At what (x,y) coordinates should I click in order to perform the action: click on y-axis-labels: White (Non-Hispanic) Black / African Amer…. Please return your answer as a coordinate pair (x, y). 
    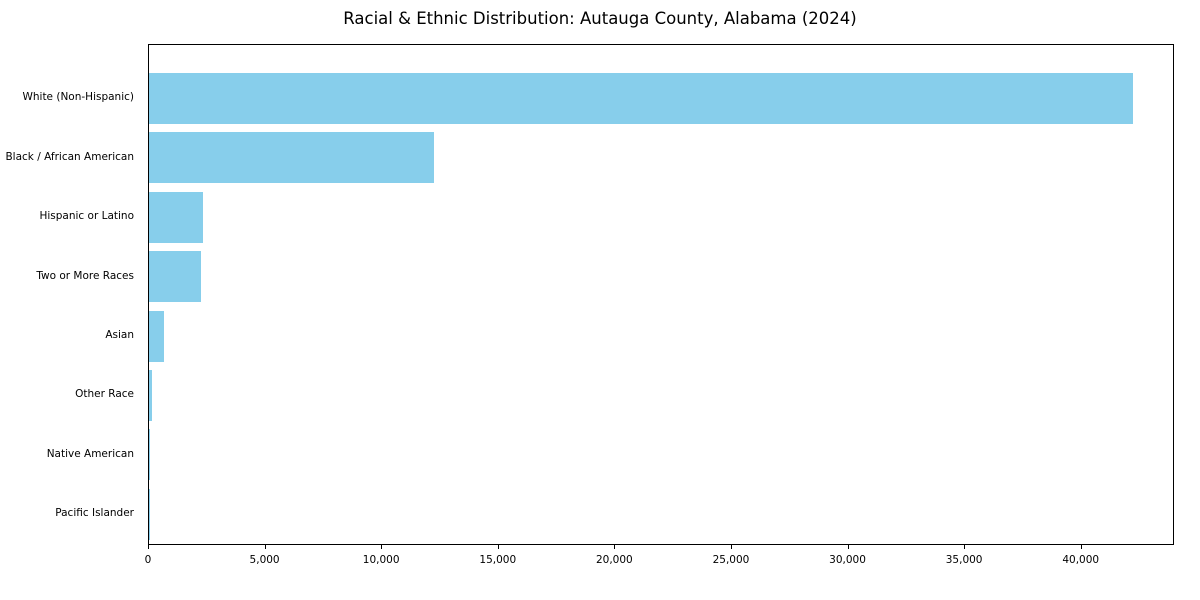
    Looking at the image, I should click on (70, 294).